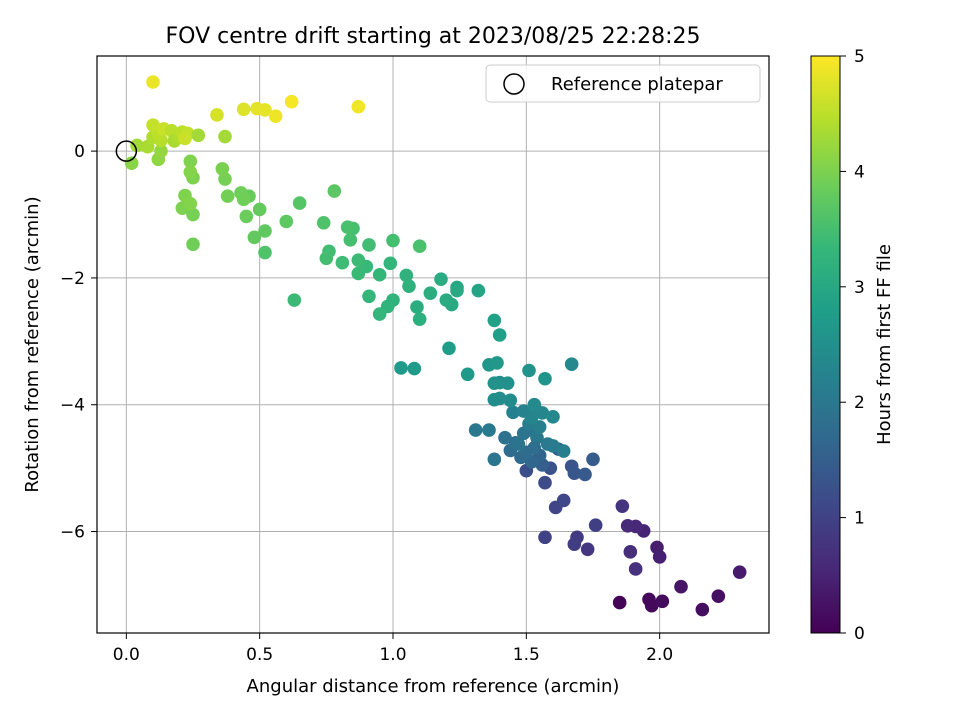 The width and height of the screenshot is (960, 720). I want to click on x-tick-label: 0.0, so click(126, 655).